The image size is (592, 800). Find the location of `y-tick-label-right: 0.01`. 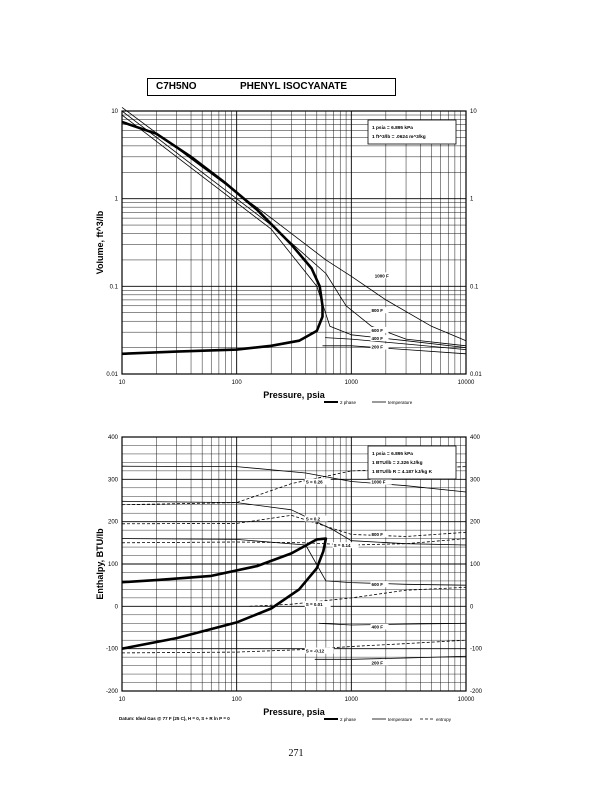

y-tick-label-right: 0.01 is located at coordinates (476, 375).